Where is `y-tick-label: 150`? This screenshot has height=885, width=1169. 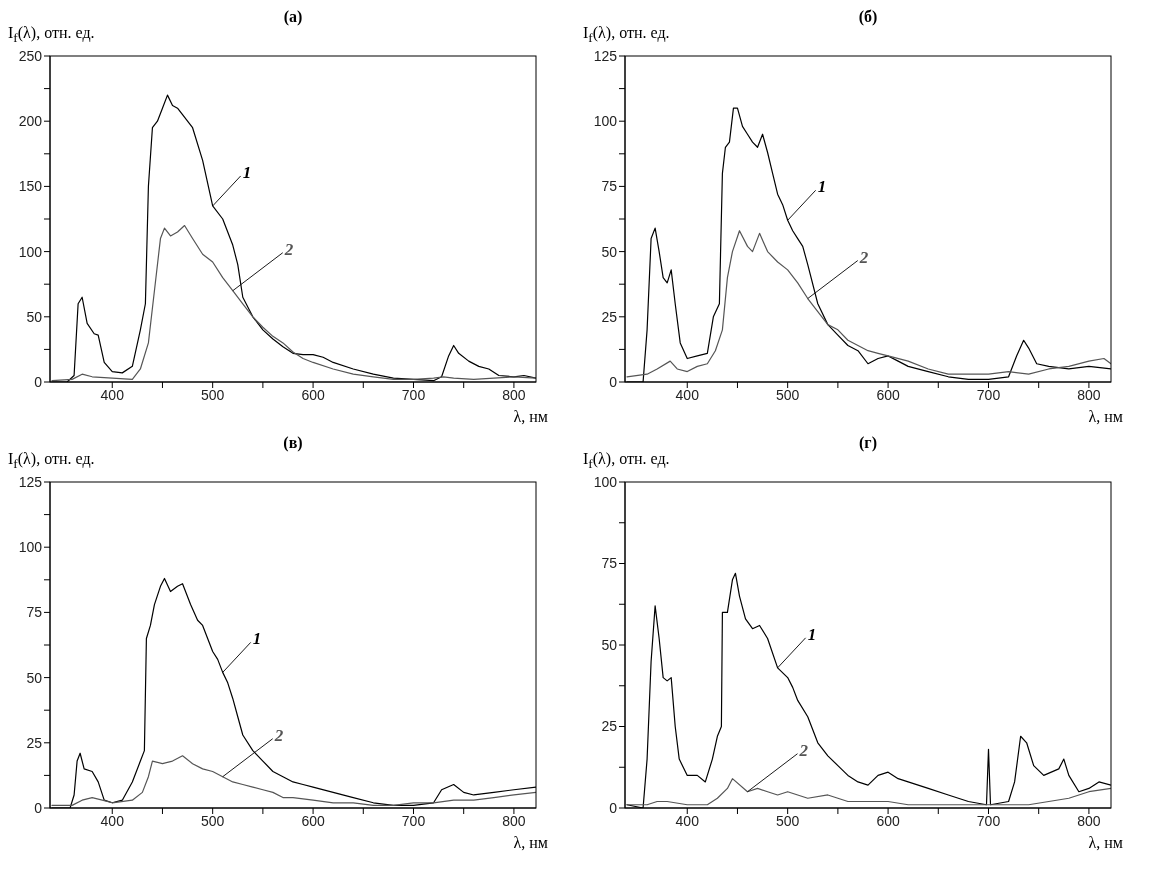
y-tick-label: 150 is located at coordinates (30, 186).